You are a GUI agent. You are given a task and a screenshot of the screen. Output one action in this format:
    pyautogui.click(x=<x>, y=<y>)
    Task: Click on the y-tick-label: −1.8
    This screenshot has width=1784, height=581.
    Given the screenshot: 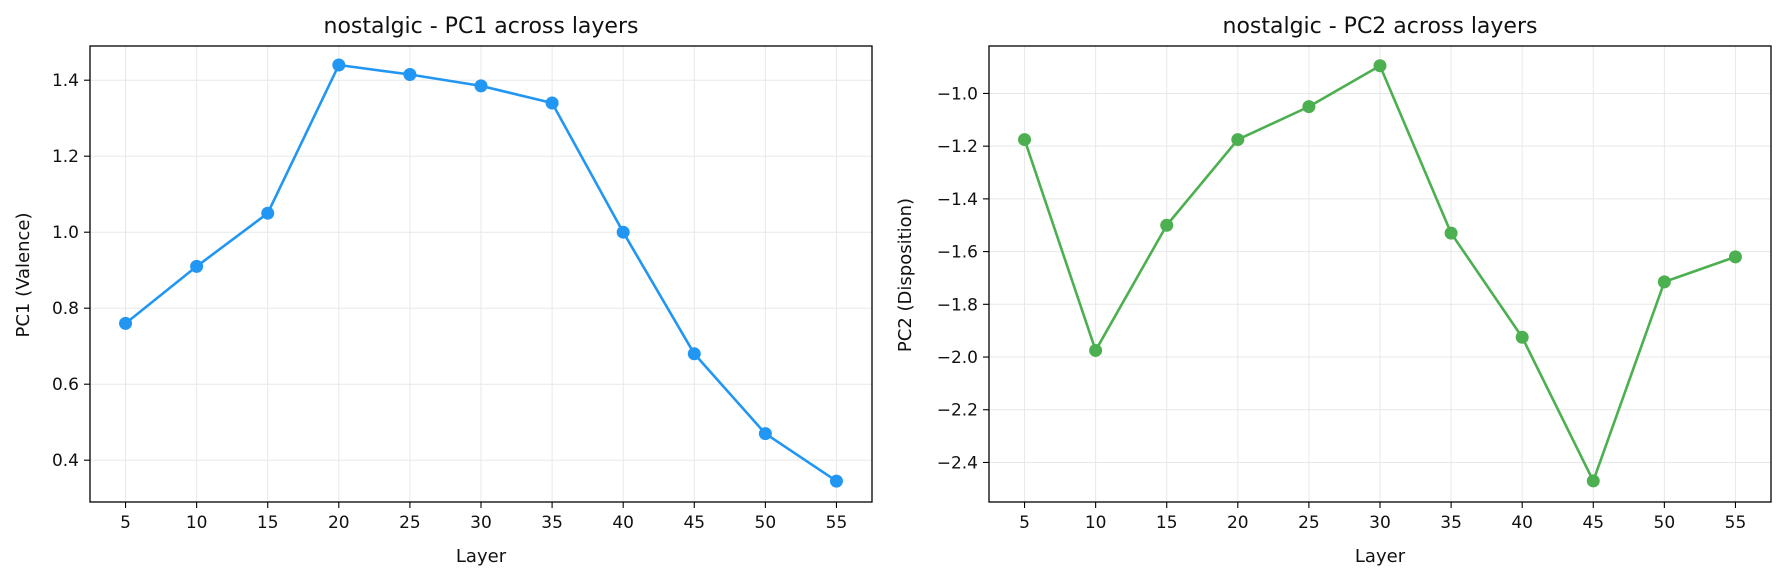 What is the action you would take?
    pyautogui.click(x=957, y=305)
    